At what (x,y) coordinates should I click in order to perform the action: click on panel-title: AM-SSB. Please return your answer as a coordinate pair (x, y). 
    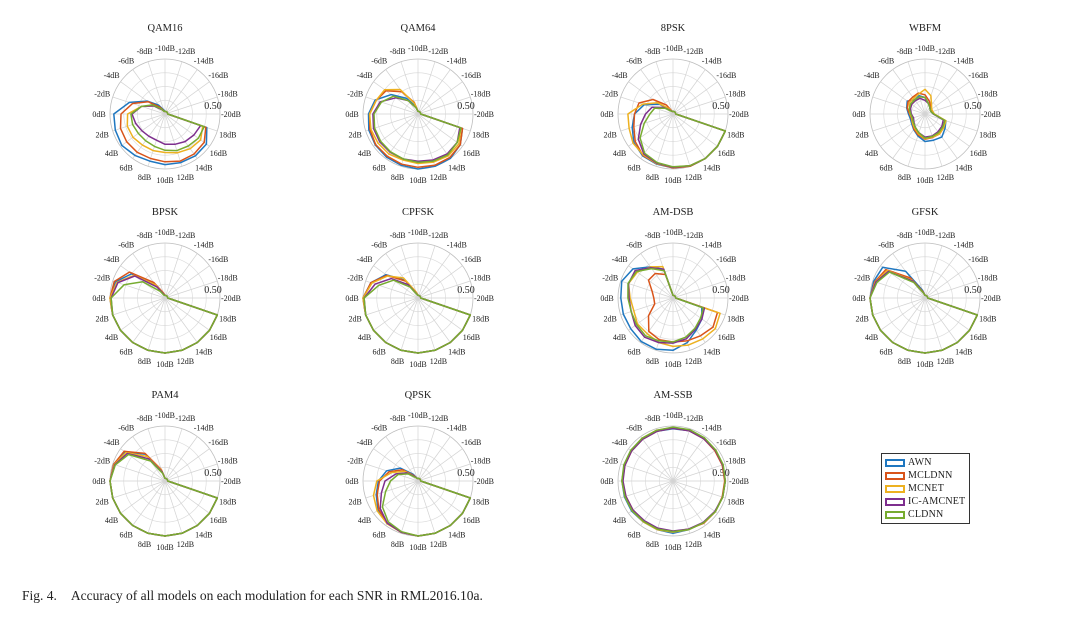
    Looking at the image, I should click on (672, 395).